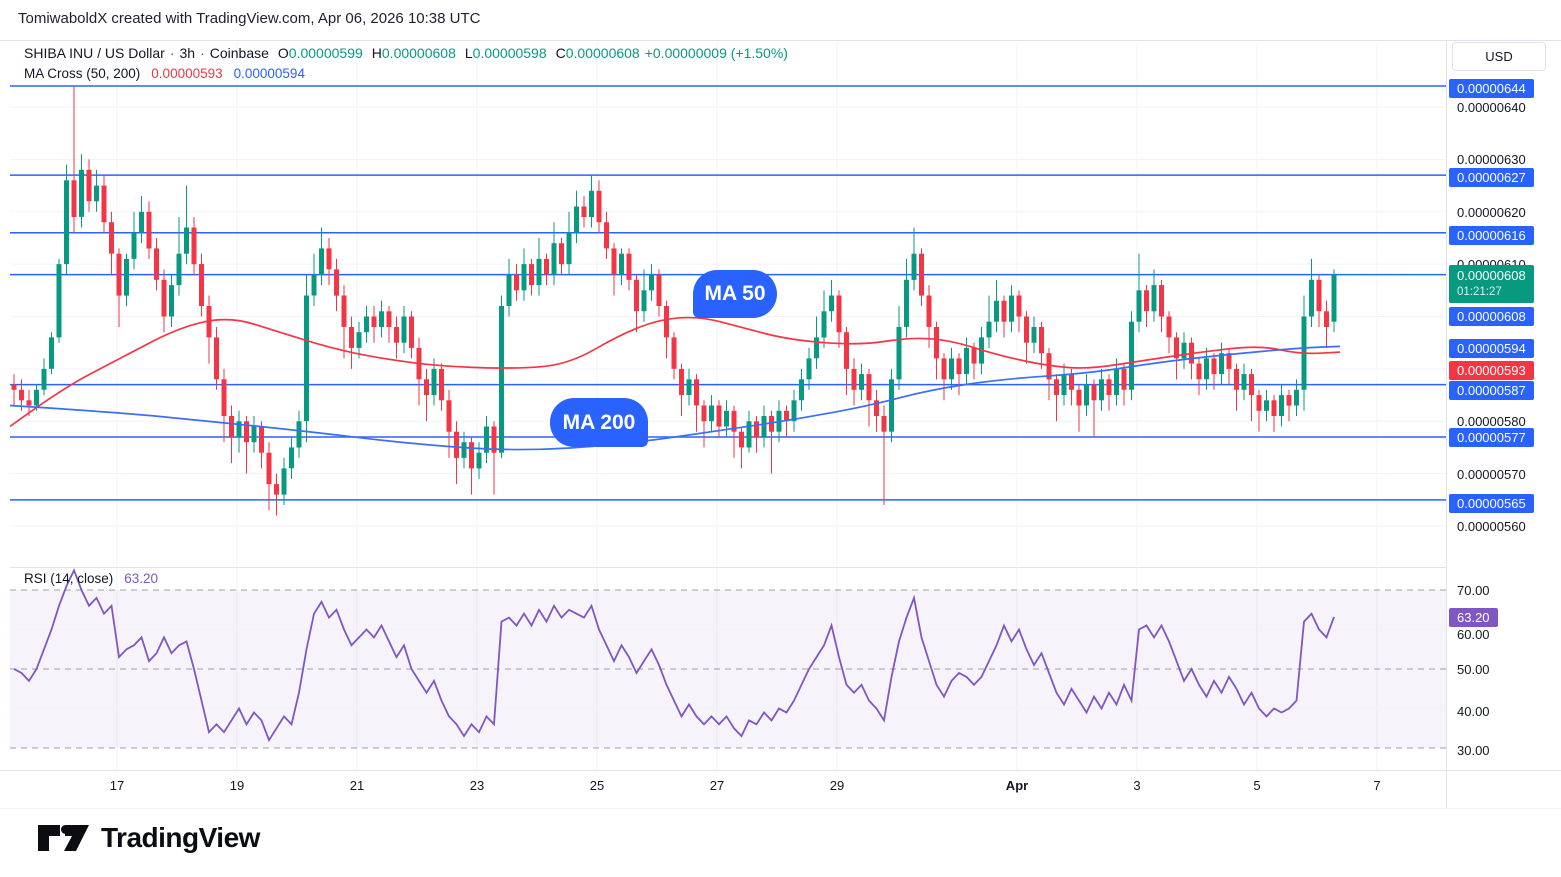  What do you see at coordinates (716, 53) in the screenshot?
I see `change-value: +0.00000009 (+1.50%)` at bounding box center [716, 53].